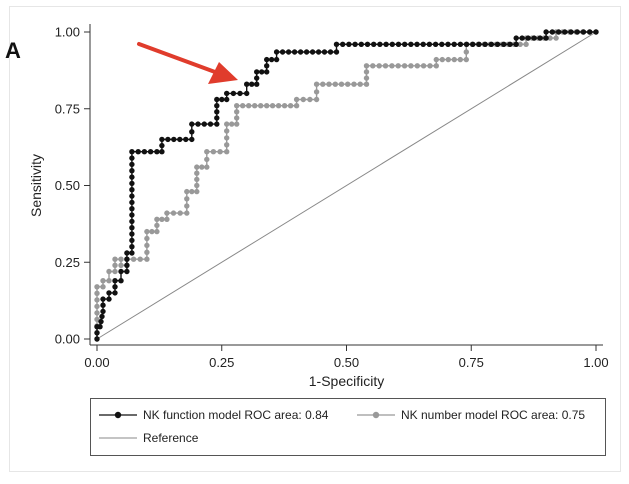 Image resolution: width=629 pixels, height=484 pixels. Describe the element at coordinates (67, 108) in the screenshot. I see `y-tick-label: 0.75` at that location.